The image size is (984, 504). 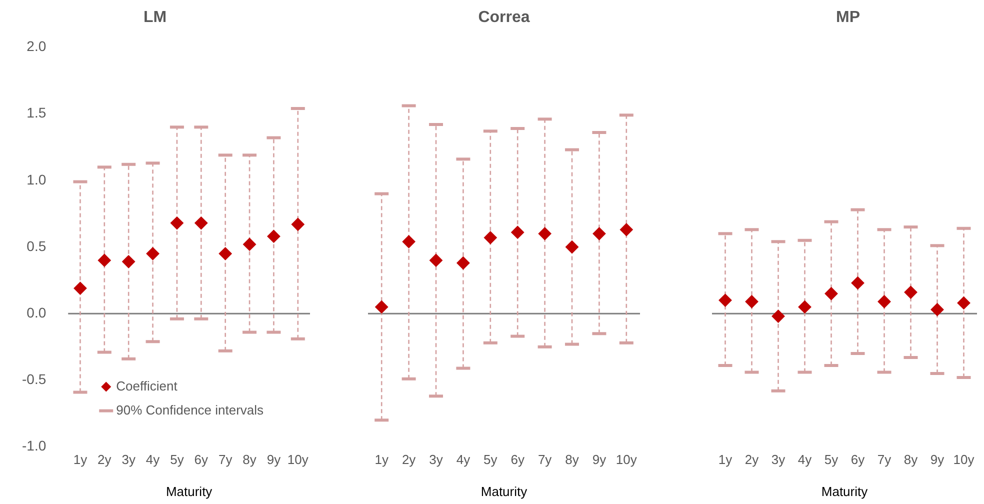 I want to click on annotation: 90% Confidence intervals, so click(x=190, y=410).